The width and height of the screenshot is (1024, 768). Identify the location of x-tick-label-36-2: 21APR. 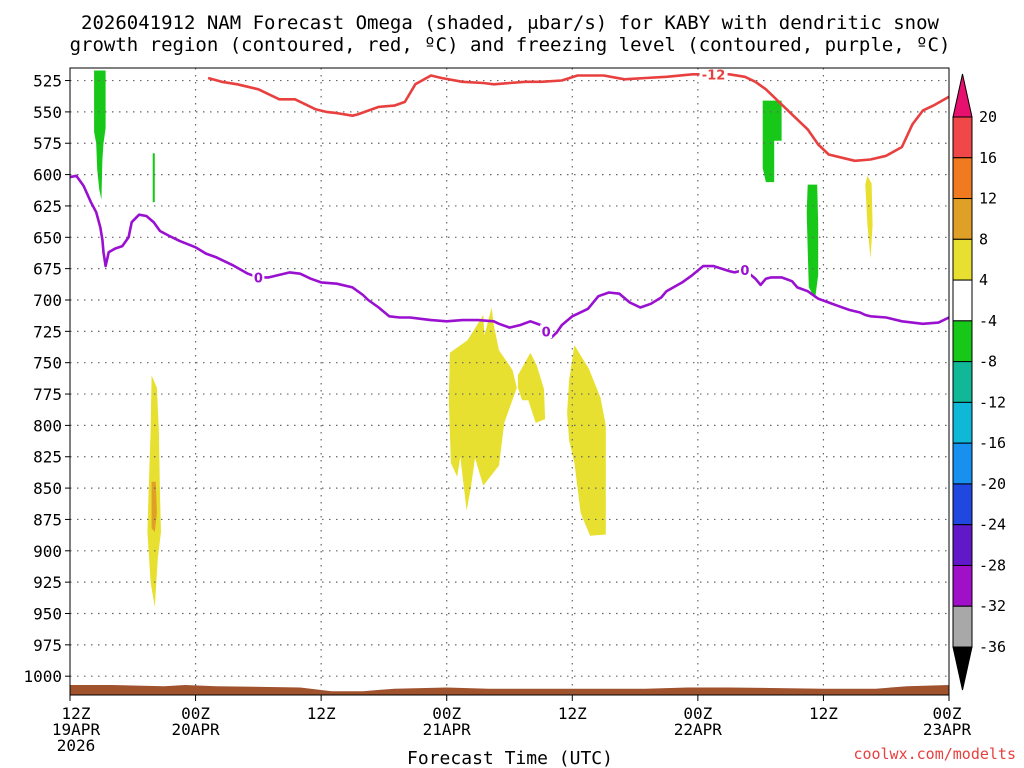
(447, 729).